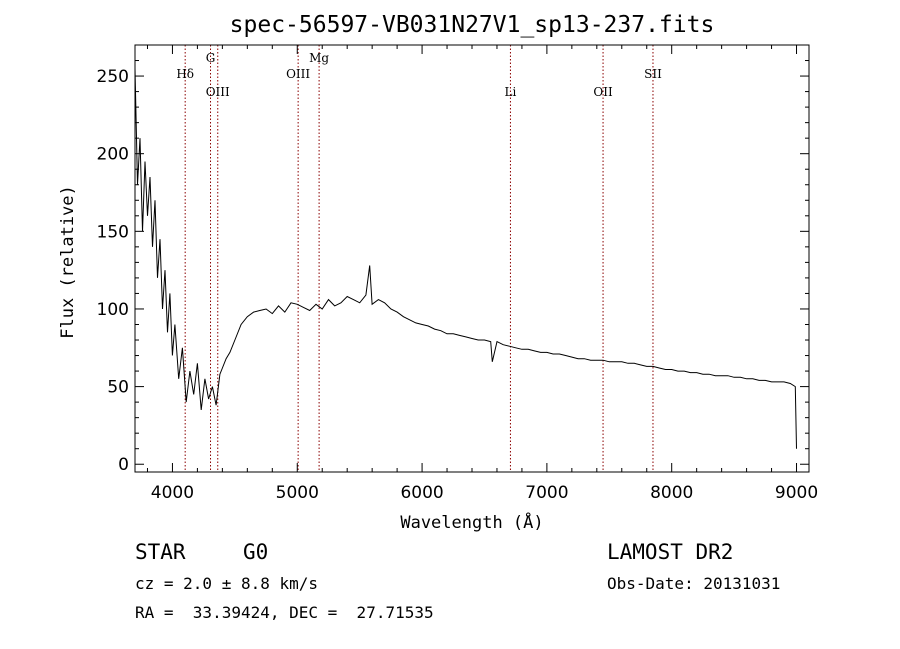  What do you see at coordinates (796, 493) in the screenshot?
I see `x-tick-label: 9000` at bounding box center [796, 493].